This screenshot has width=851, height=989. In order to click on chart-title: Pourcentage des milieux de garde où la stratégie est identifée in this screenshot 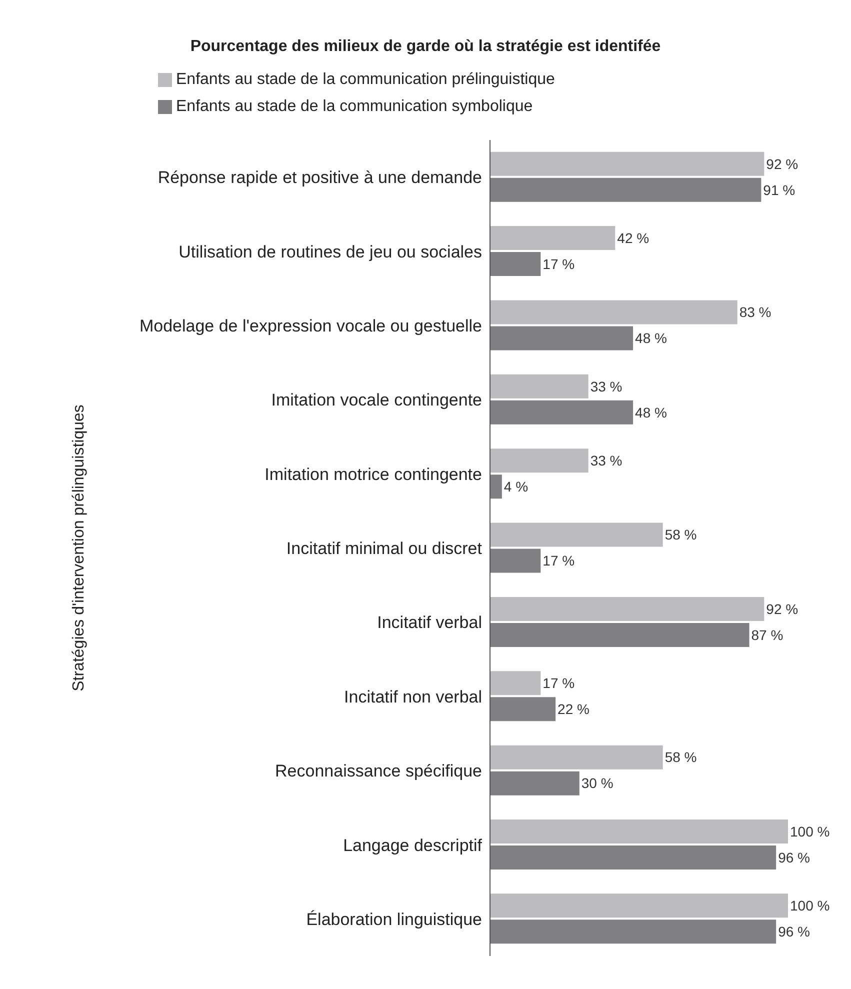, I will do `click(425, 46)`.